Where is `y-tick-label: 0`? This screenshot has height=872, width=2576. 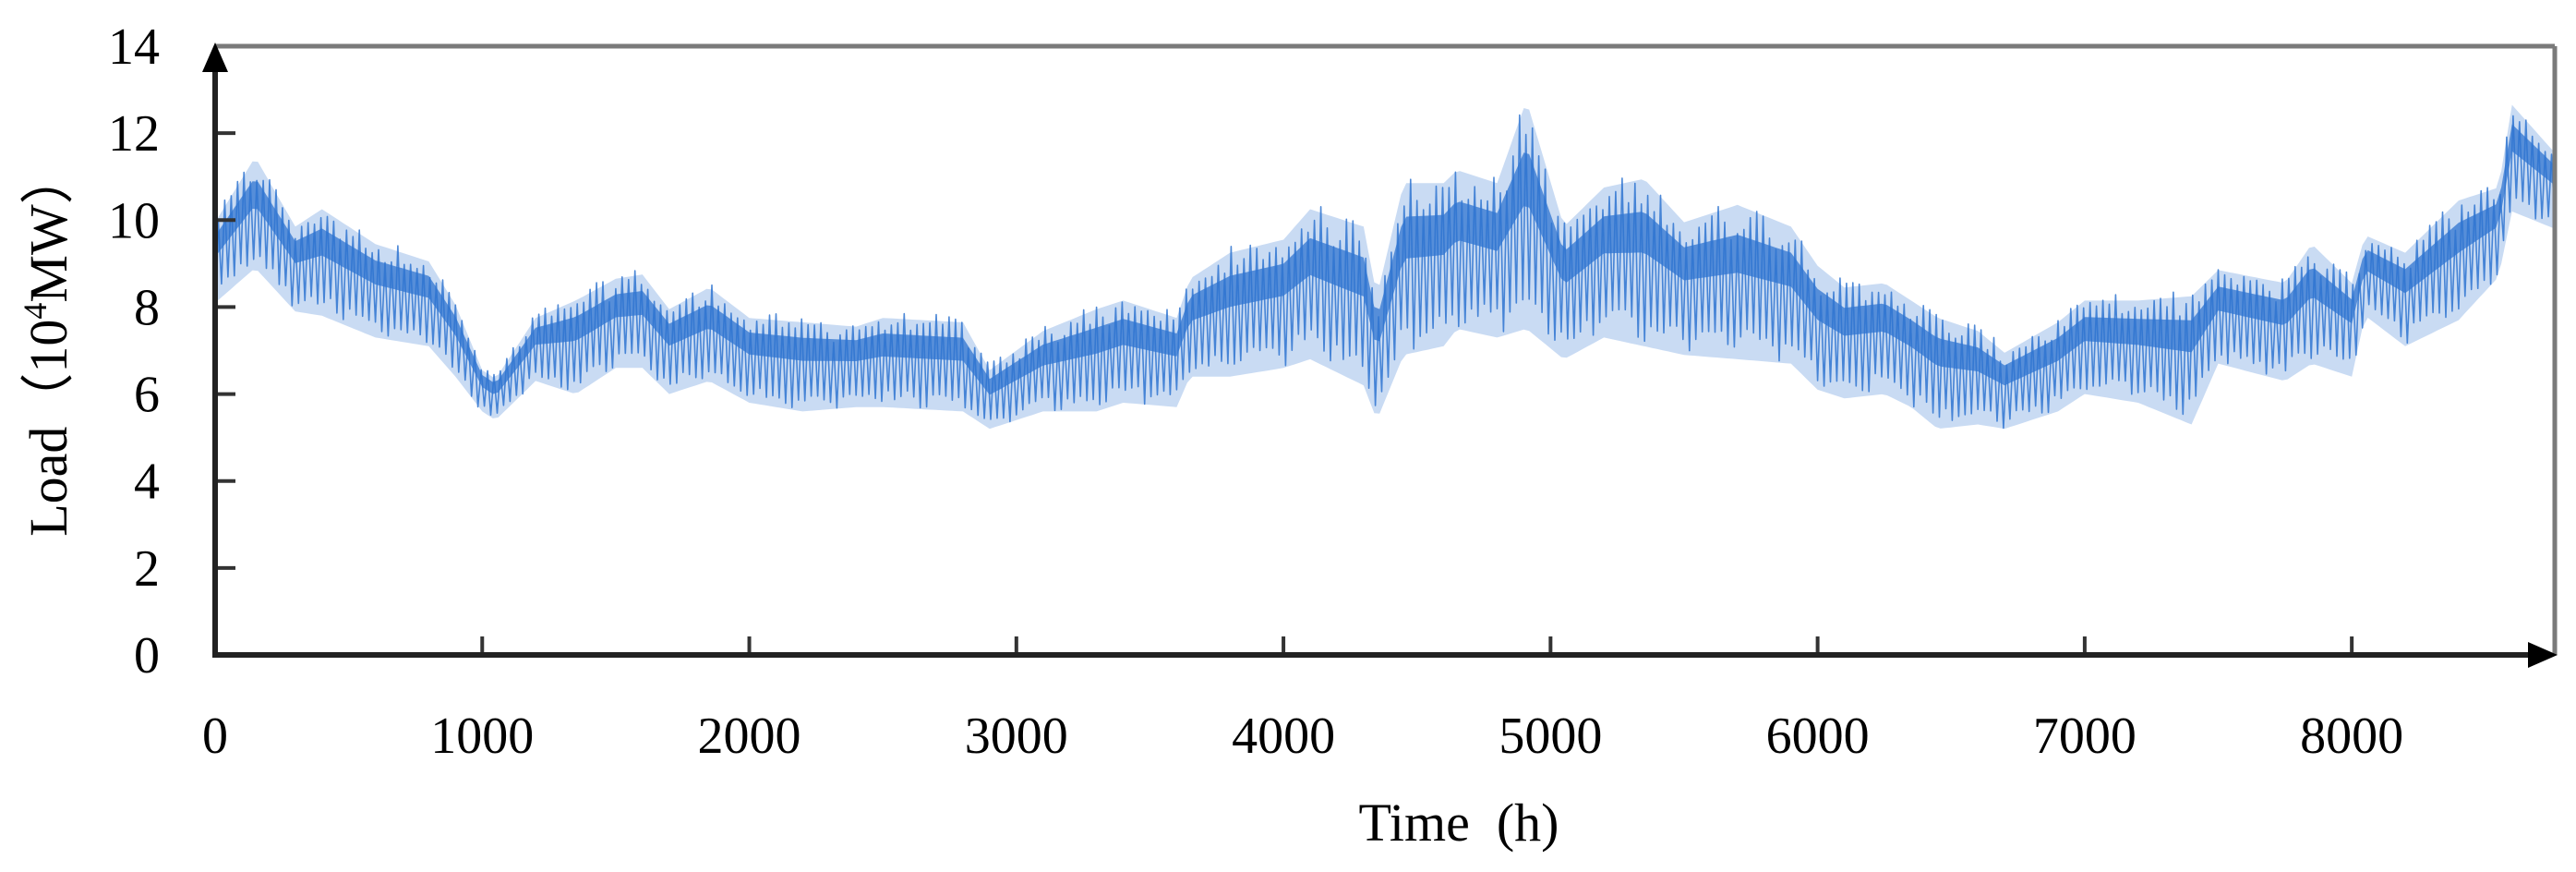
y-tick-label: 0 is located at coordinates (147, 655).